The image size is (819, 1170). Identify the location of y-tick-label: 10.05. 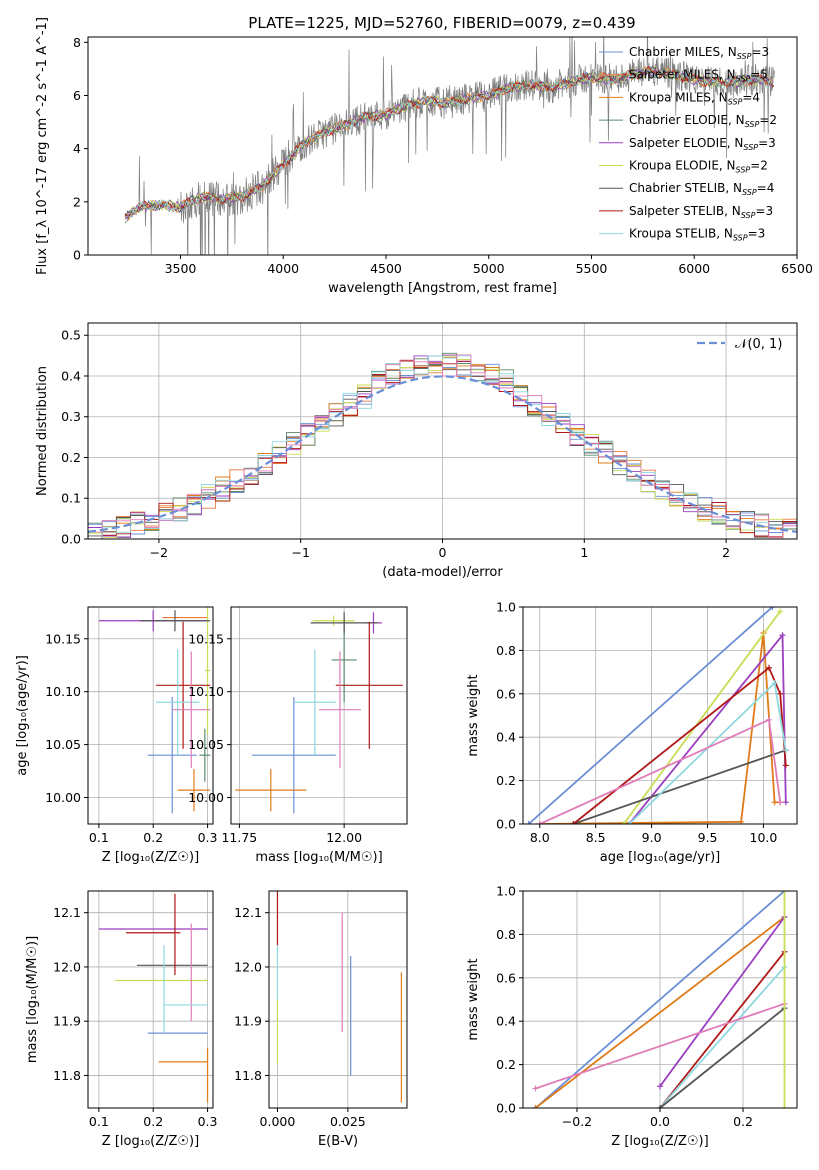
(63, 744).